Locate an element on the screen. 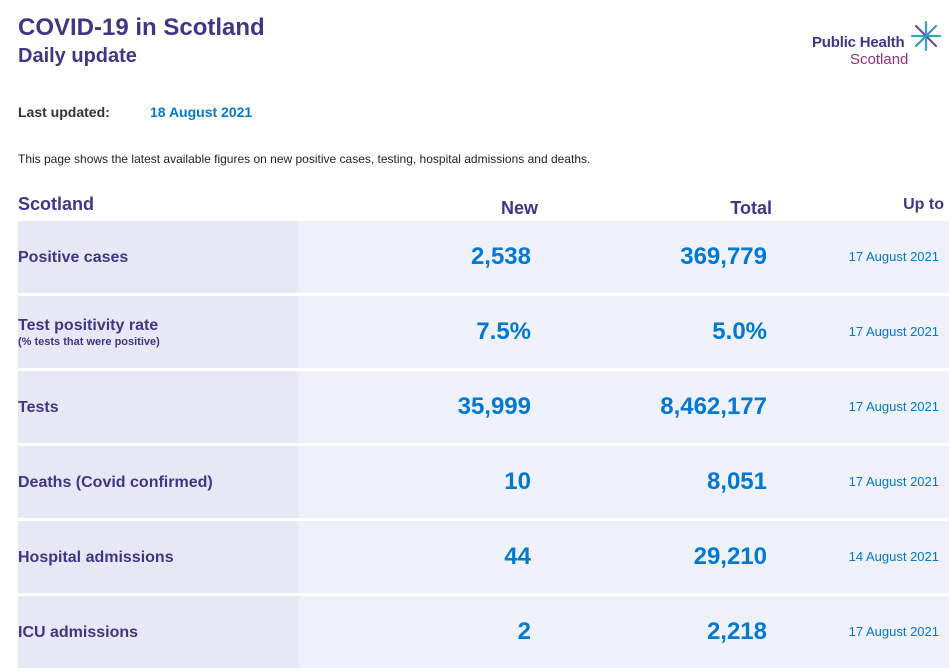 The height and width of the screenshot is (672, 949). row-label-cell: Deaths (Covid confirmed) is located at coordinates (158, 482).